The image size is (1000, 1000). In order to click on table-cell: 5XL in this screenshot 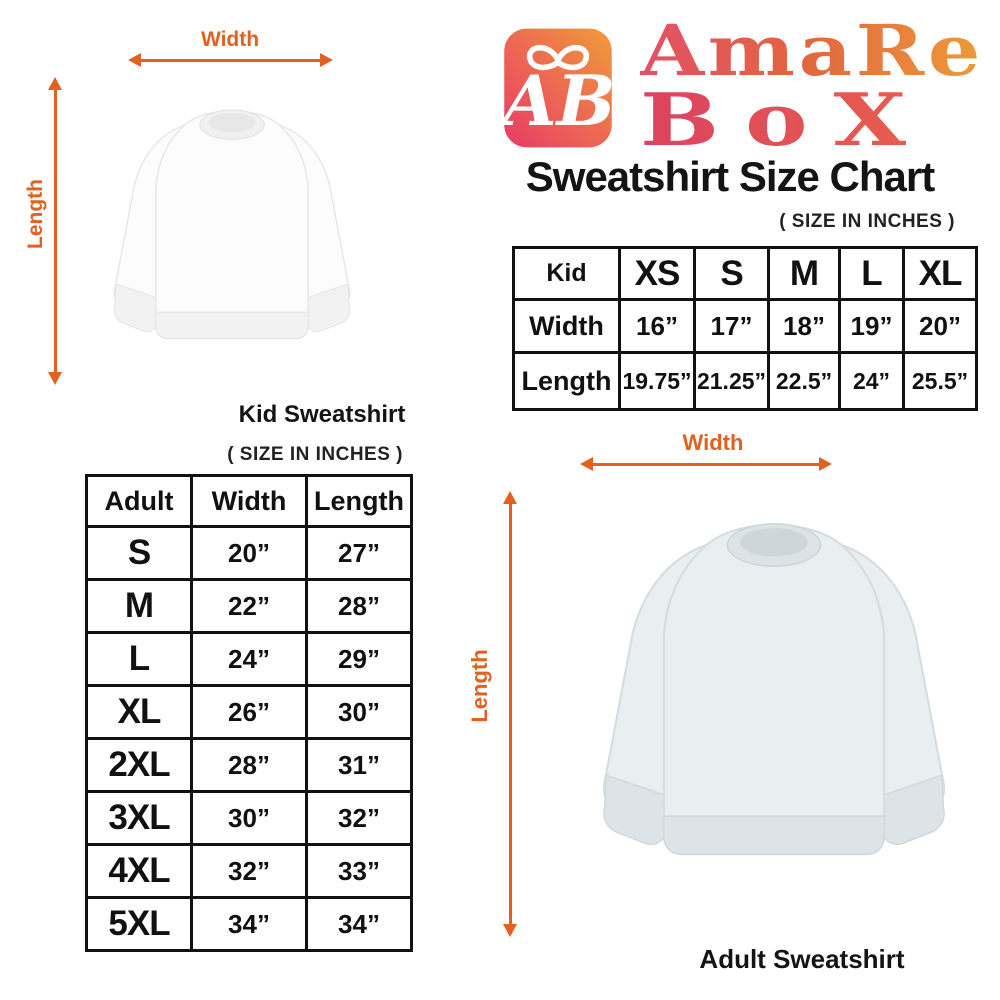, I will do `click(139, 924)`.